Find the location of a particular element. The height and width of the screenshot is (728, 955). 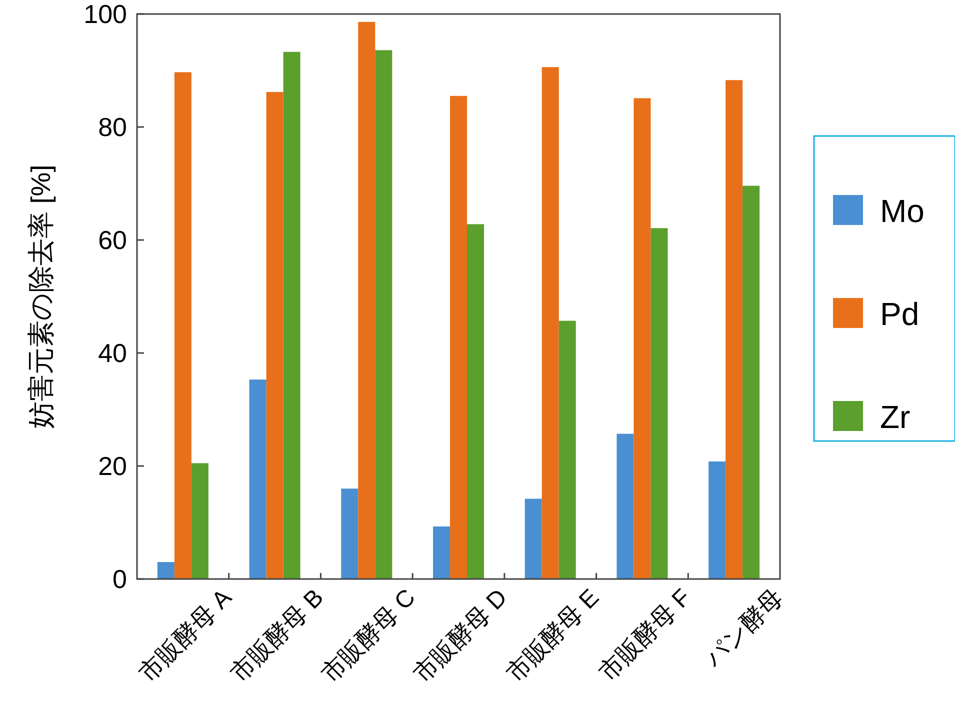

x-tick-label: パン酵母 is located at coordinates (743, 629).